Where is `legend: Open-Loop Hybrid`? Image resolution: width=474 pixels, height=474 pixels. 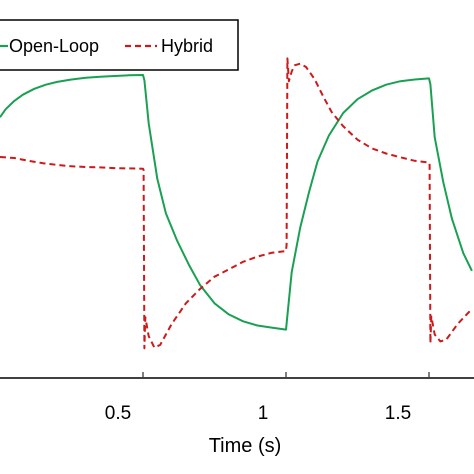 legend: Open-Loop Hybrid is located at coordinates (119, 45).